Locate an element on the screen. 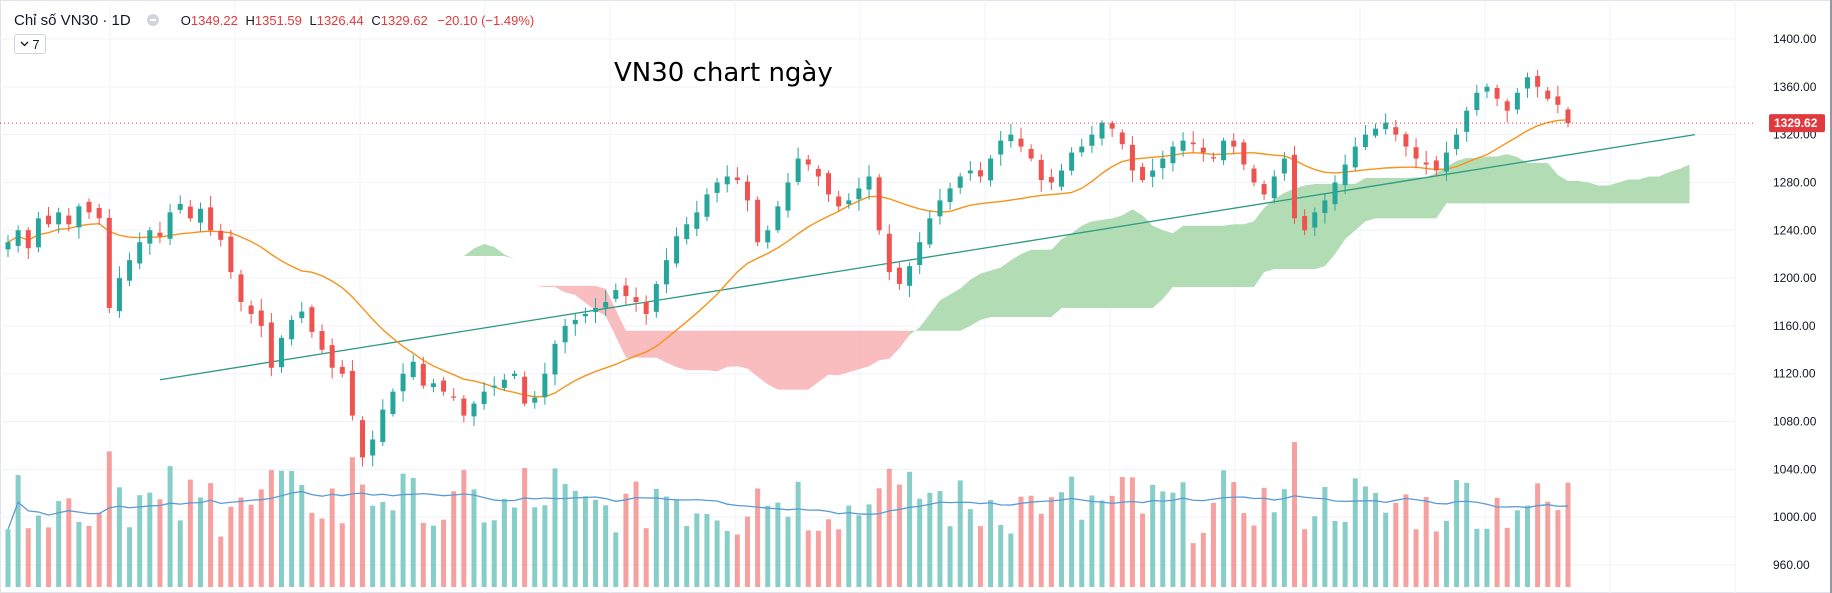 This screenshot has height=593, width=1832. annotation-text: VN30 chart ngày is located at coordinates (723, 73).